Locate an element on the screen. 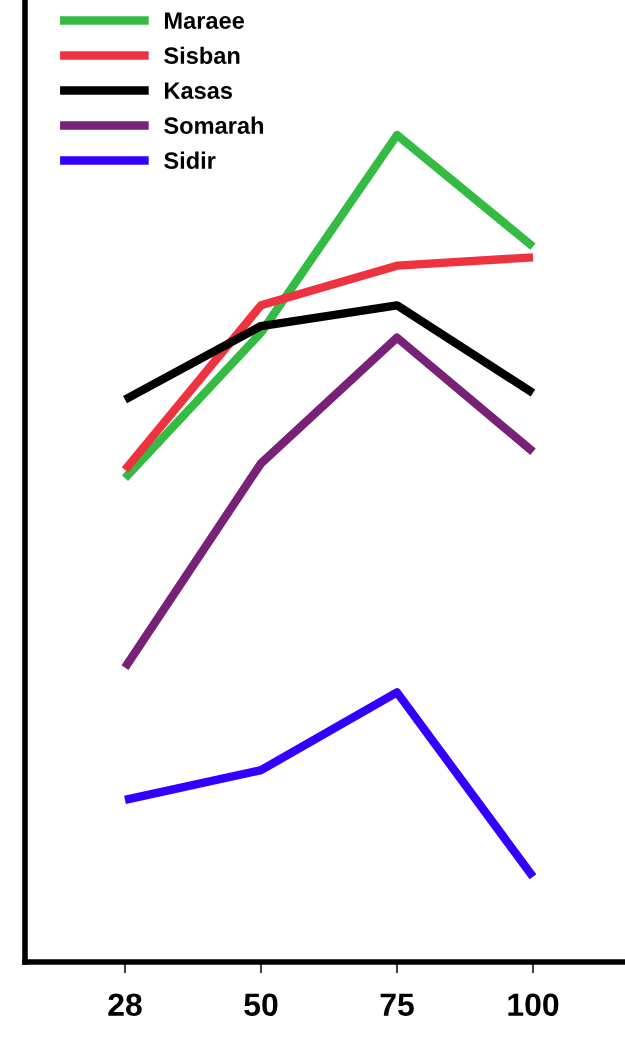 The image size is (625, 1043). x-tick-label: 75 is located at coordinates (397, 1005).